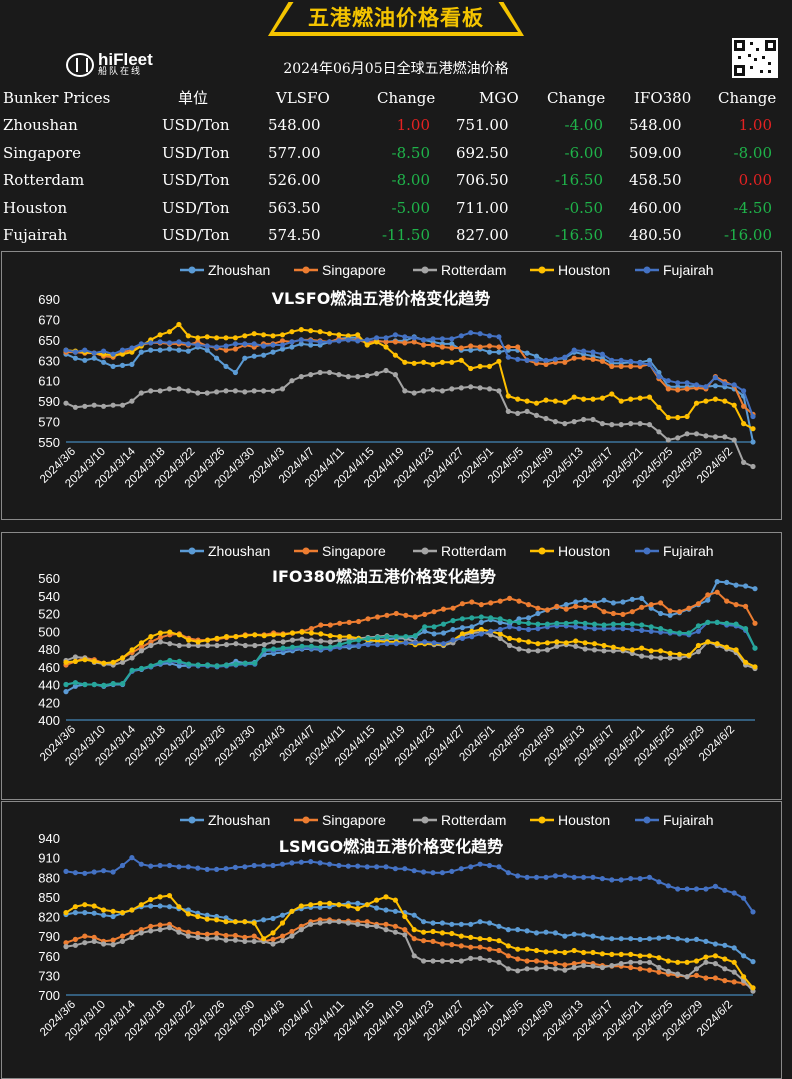 Image resolution: width=792 pixels, height=1079 pixels. What do you see at coordinates (49, 631) in the screenshot?
I see `y-tick-label: 500` at bounding box center [49, 631].